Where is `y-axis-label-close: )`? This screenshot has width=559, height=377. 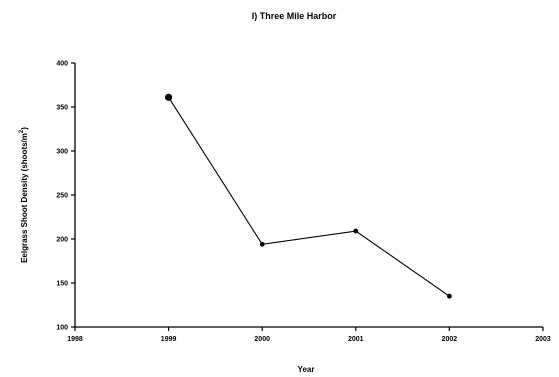 y-axis-label-close: ) is located at coordinates (24, 128).